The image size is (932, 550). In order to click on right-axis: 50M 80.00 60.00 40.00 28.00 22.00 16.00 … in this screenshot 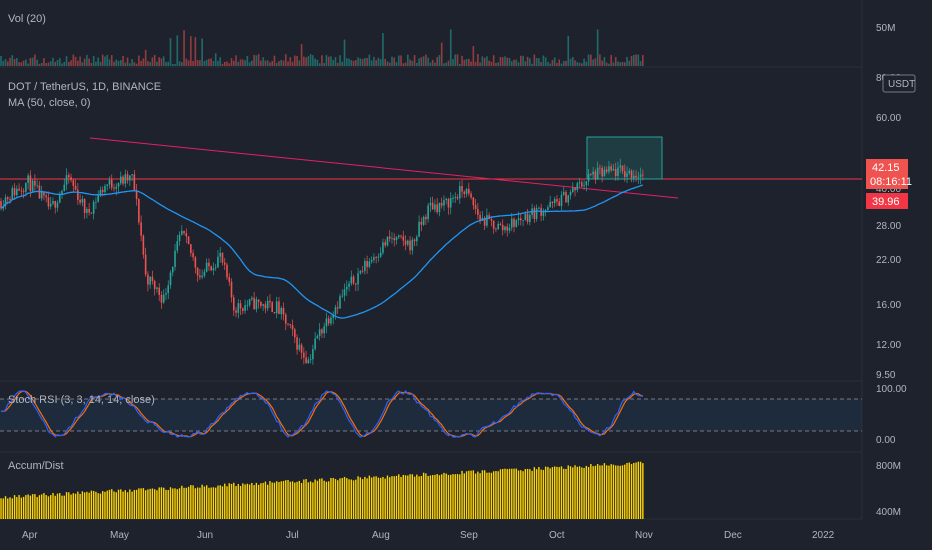, I will do `click(891, 270)`.